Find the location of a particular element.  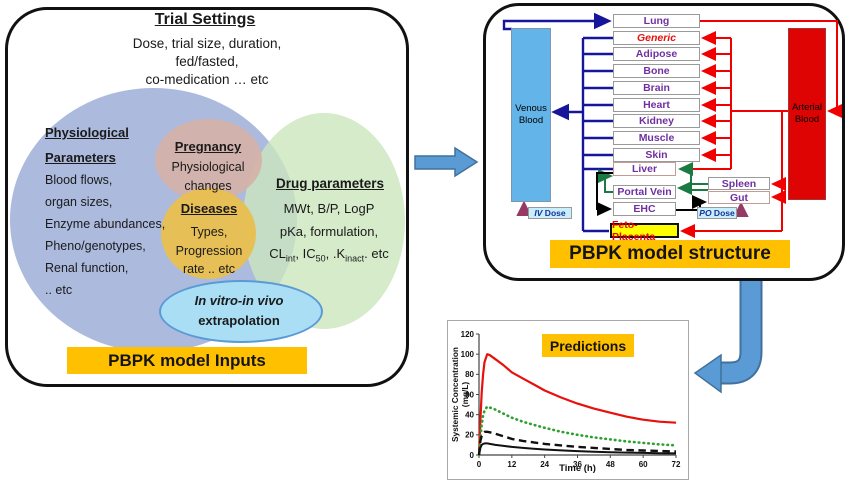

predictions-label: Predictions is located at coordinates (588, 345).